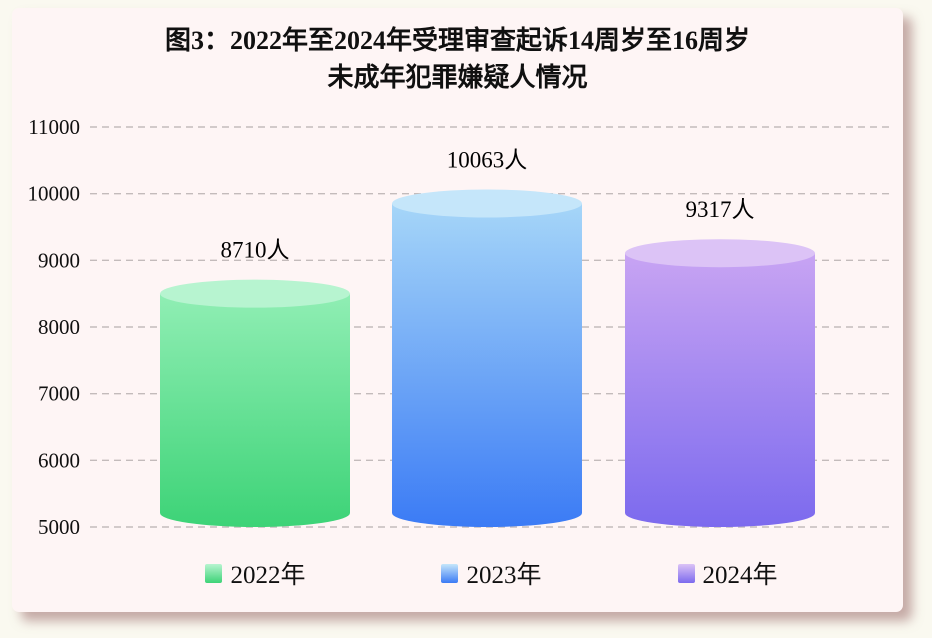  Describe the element at coordinates (59, 327) in the screenshot. I see `y-axis-tick-label: 8000` at that location.